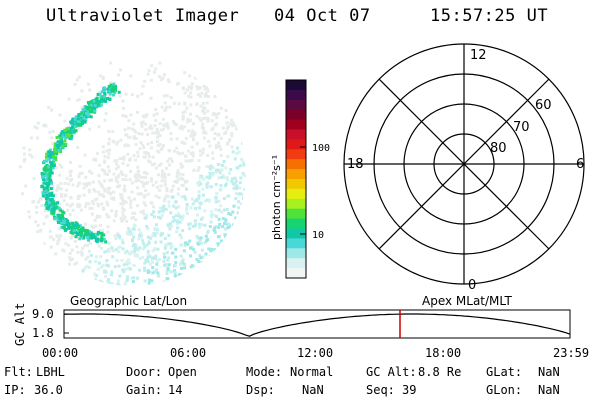 This screenshot has width=600, height=400. I want to click on color-scale-segment, so click(296, 224).